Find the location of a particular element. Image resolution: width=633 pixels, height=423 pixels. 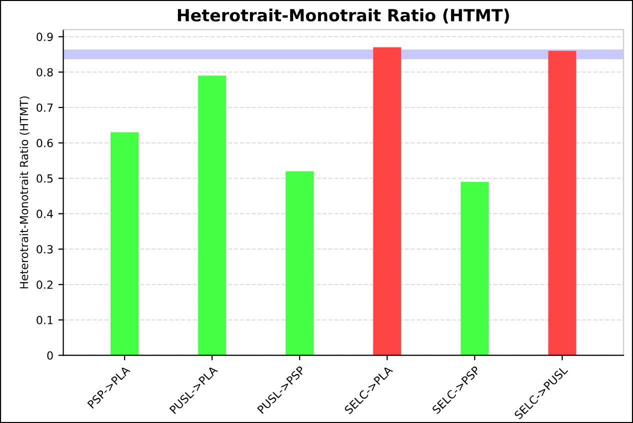

y-tick-label: 0.4 is located at coordinates (44, 214).